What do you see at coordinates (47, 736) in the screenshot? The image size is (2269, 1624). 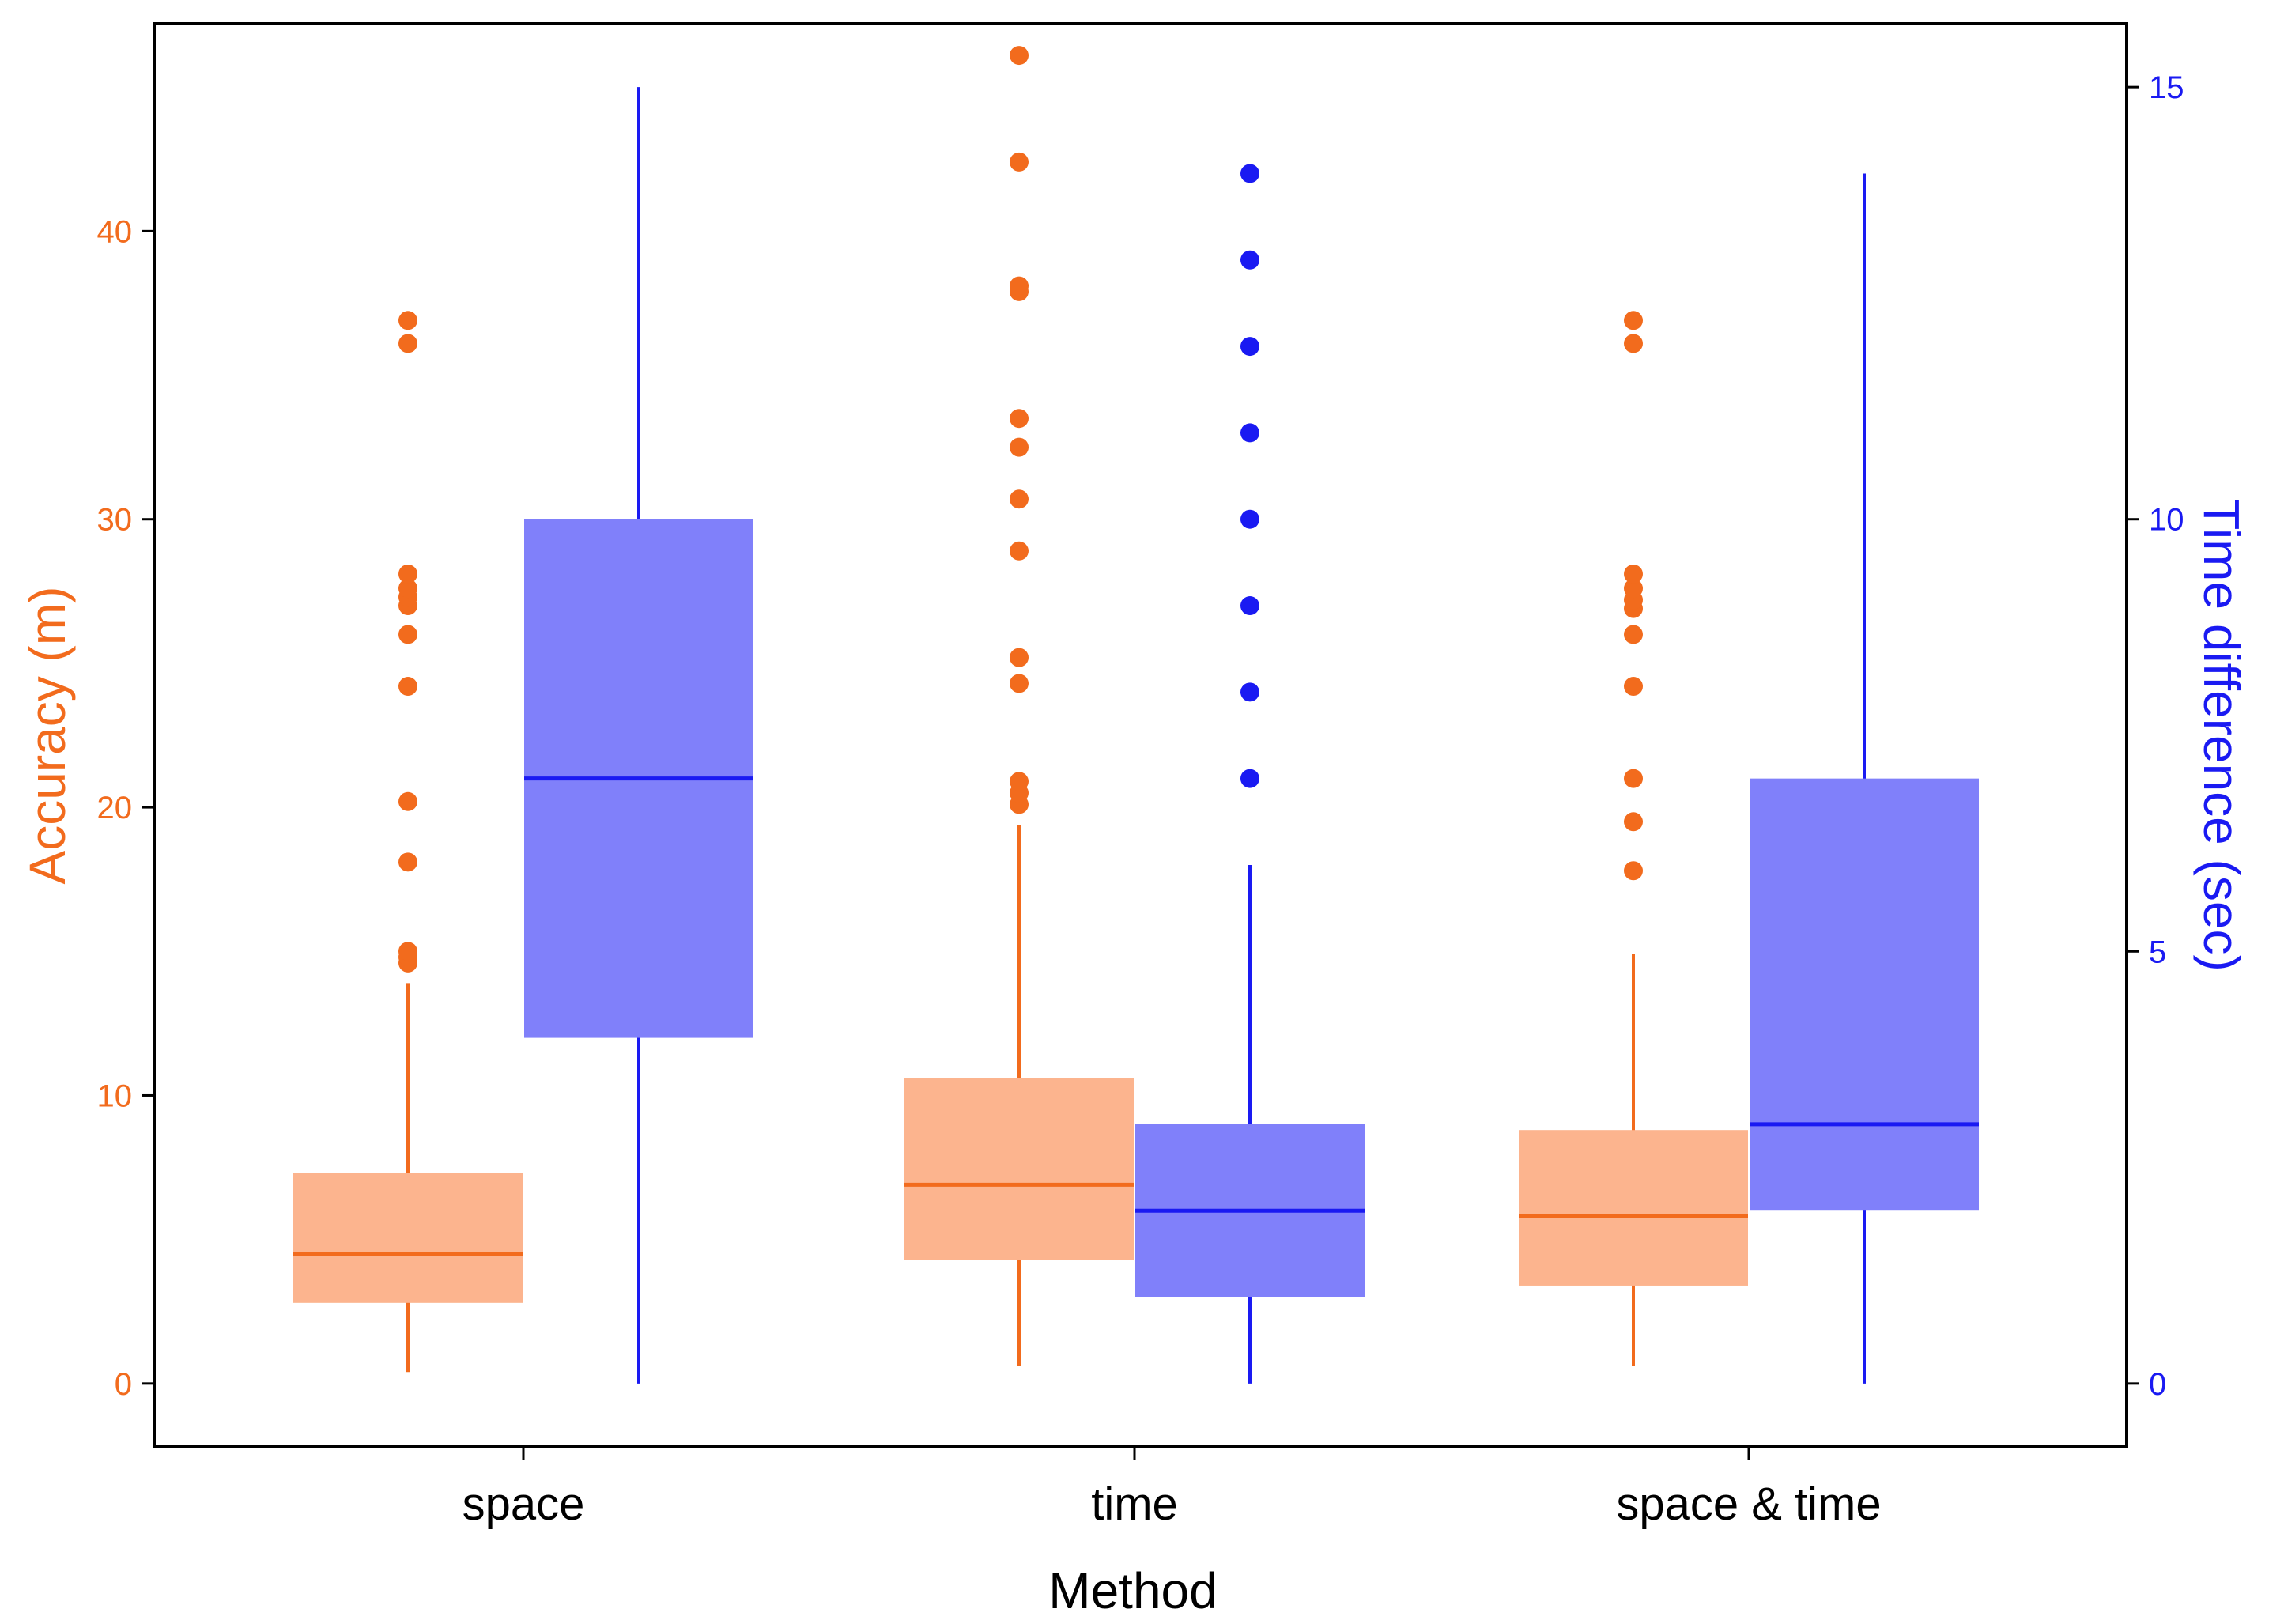 I see `left-y-axis-title: Accuracy (m)` at bounding box center [47, 736].